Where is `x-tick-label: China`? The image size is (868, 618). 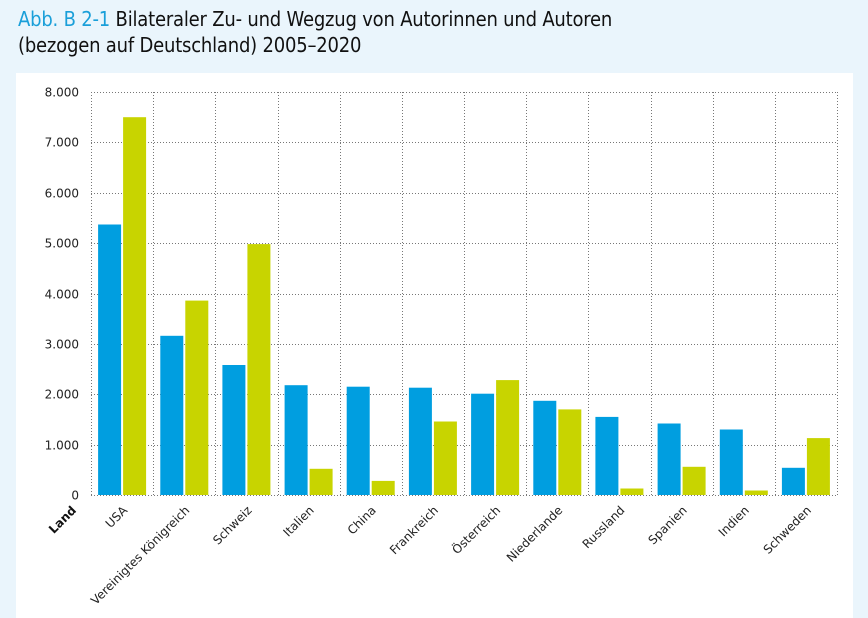 x-tick-label: China is located at coordinates (362, 520).